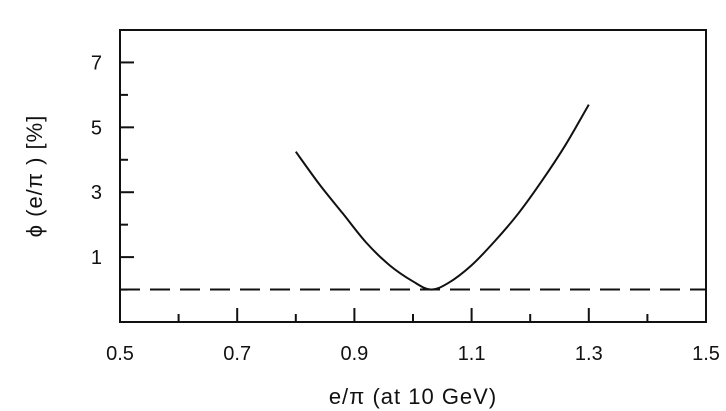 This screenshot has width=726, height=411. I want to click on y-tick-label: 7, so click(96, 63).